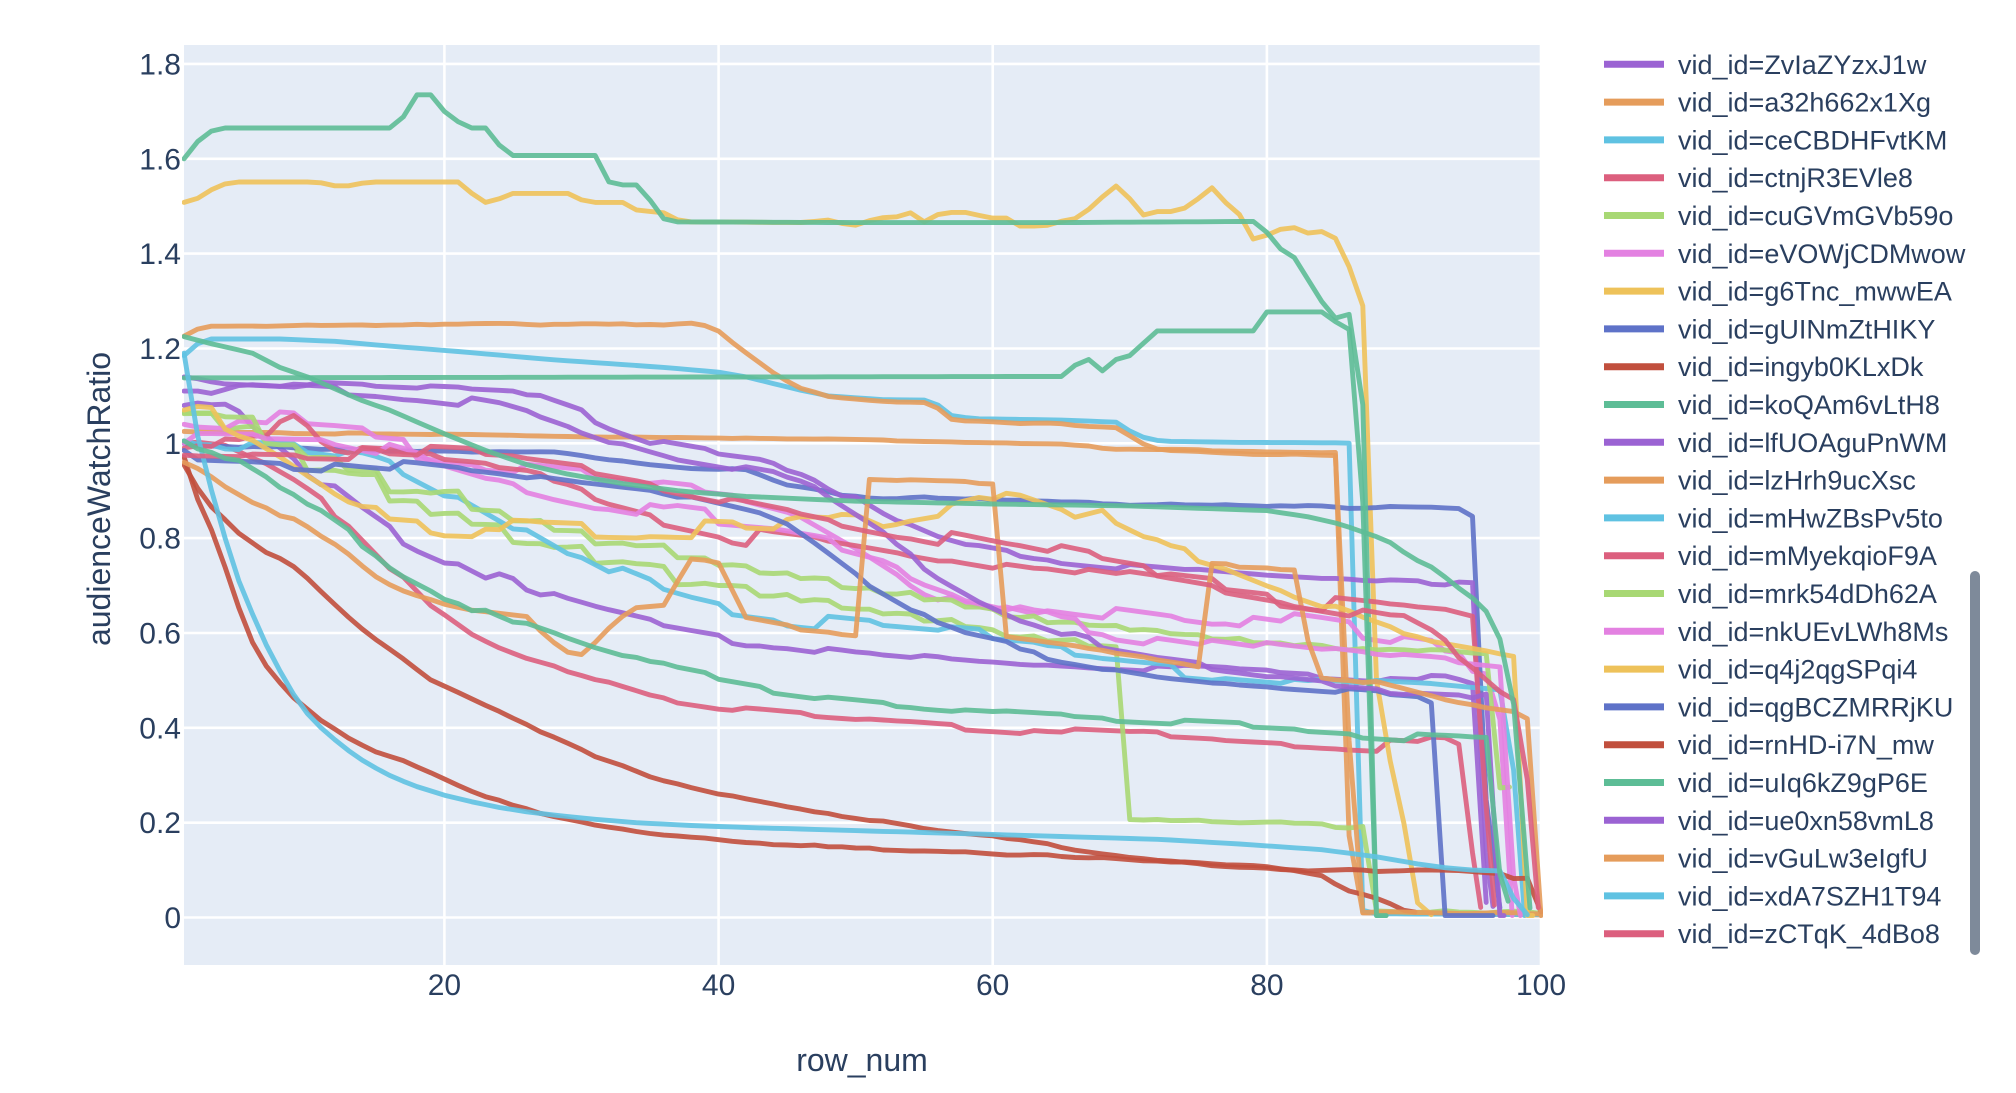  Describe the element at coordinates (1815, 292) in the screenshot. I see `svg-text: vid_id=g6Tnc_mwwEA` at that location.